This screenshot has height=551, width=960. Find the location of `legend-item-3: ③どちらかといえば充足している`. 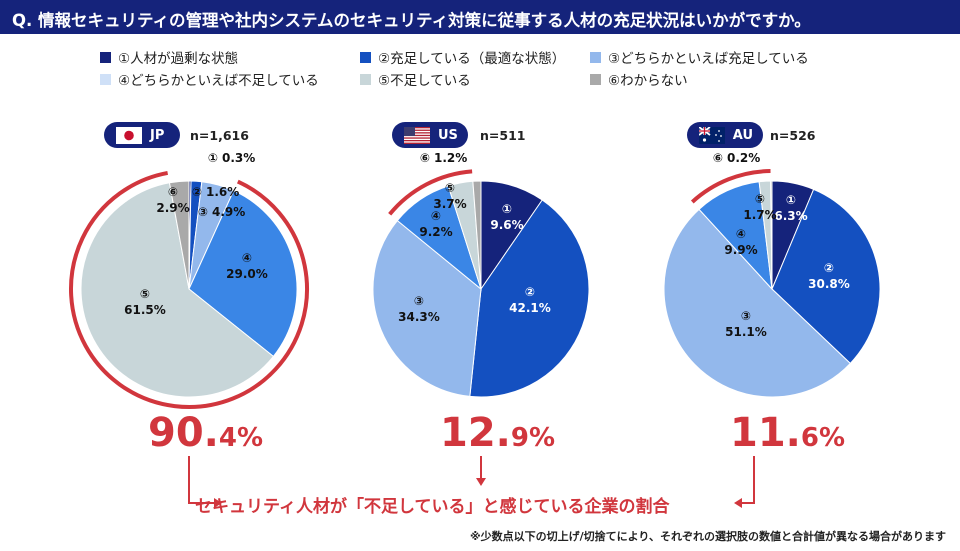

legend-item-3: ③どちらかといえば充足している is located at coordinates (699, 57).